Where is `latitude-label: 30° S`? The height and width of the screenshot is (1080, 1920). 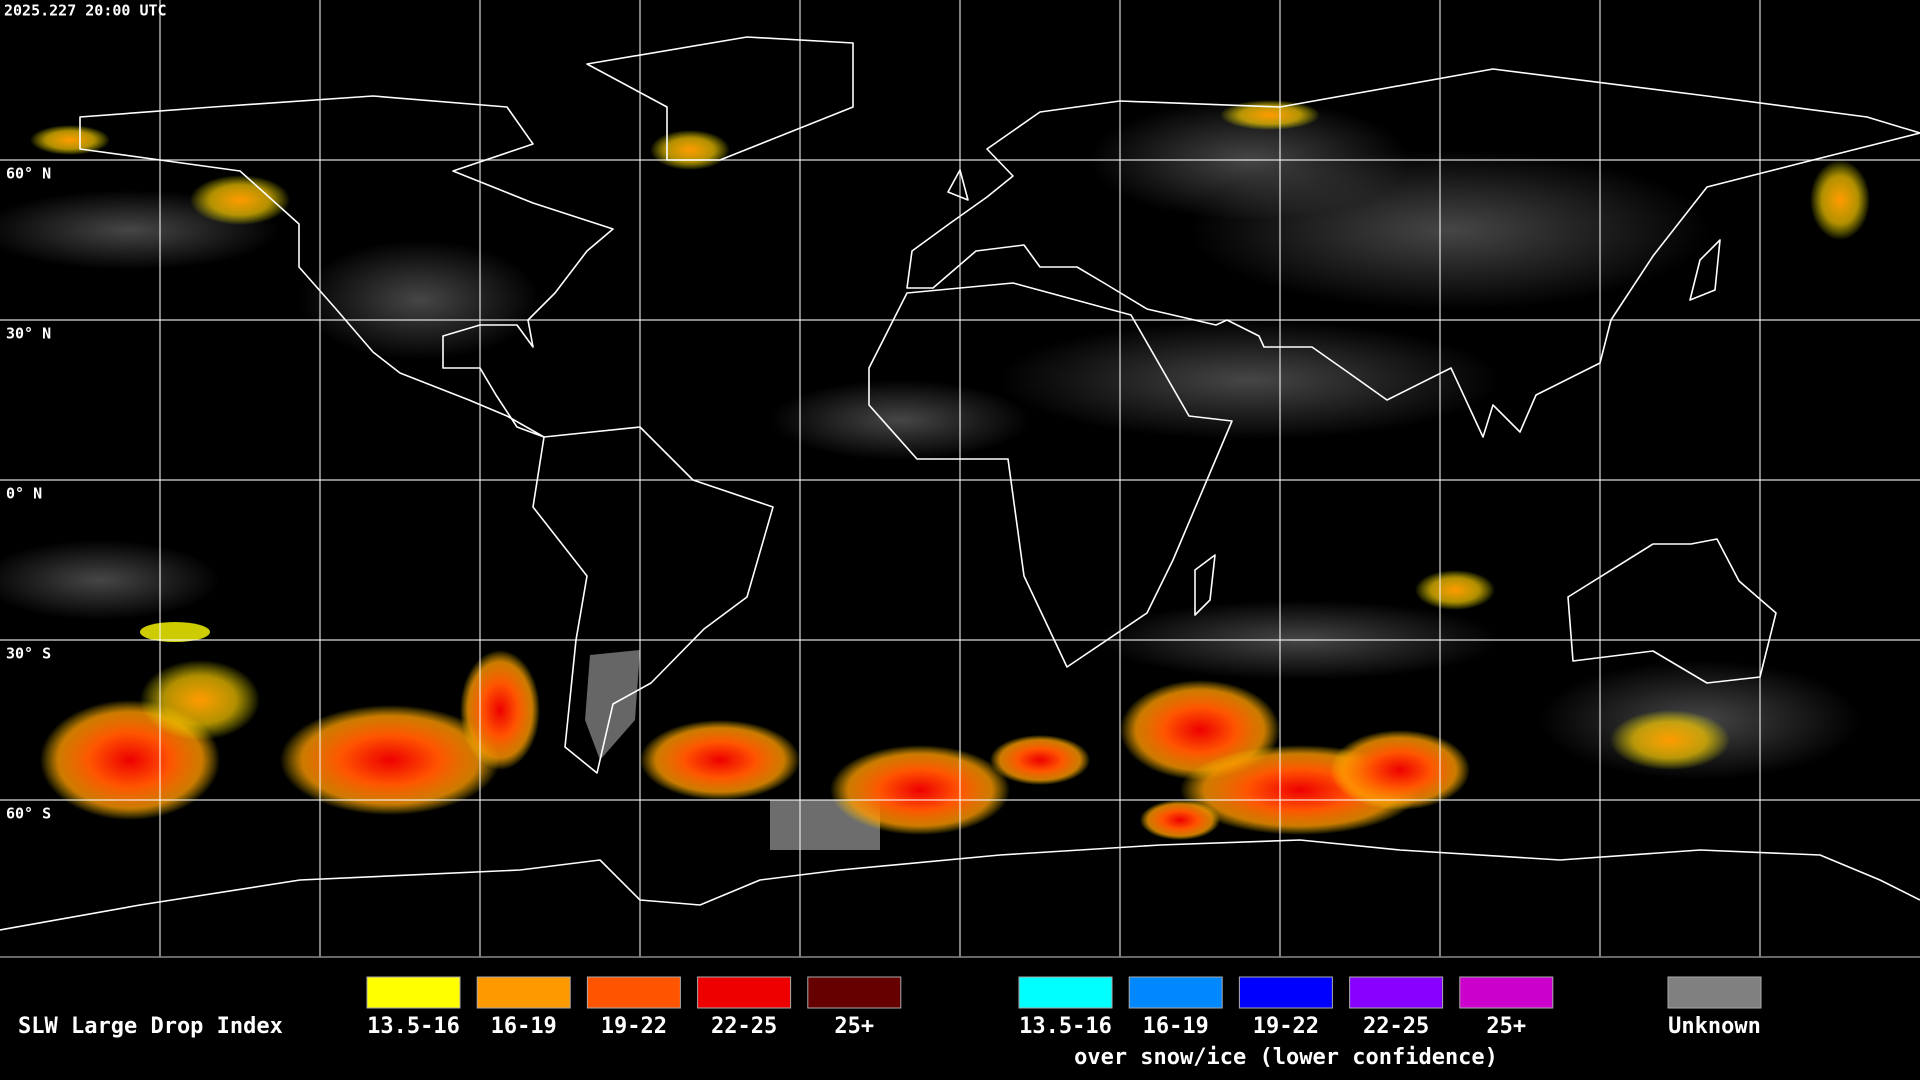 latitude-label: 30° S is located at coordinates (28, 654).